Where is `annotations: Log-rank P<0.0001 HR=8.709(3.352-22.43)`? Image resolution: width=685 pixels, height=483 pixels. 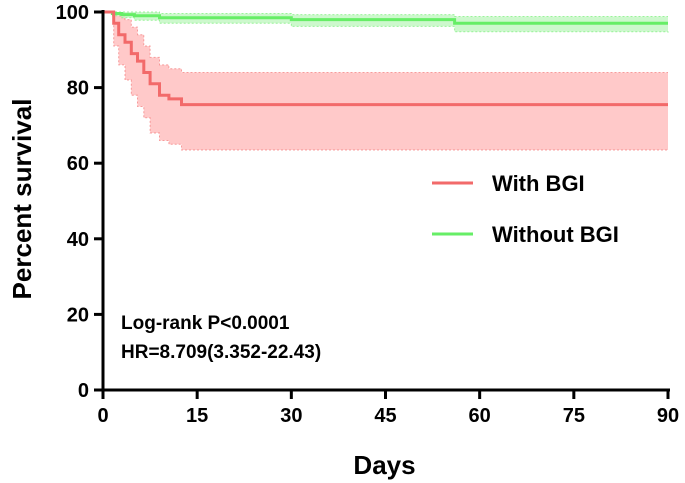
annotations: Log-rank P<0.0001 HR=8.709(3.352-22.43) is located at coordinates (221, 338).